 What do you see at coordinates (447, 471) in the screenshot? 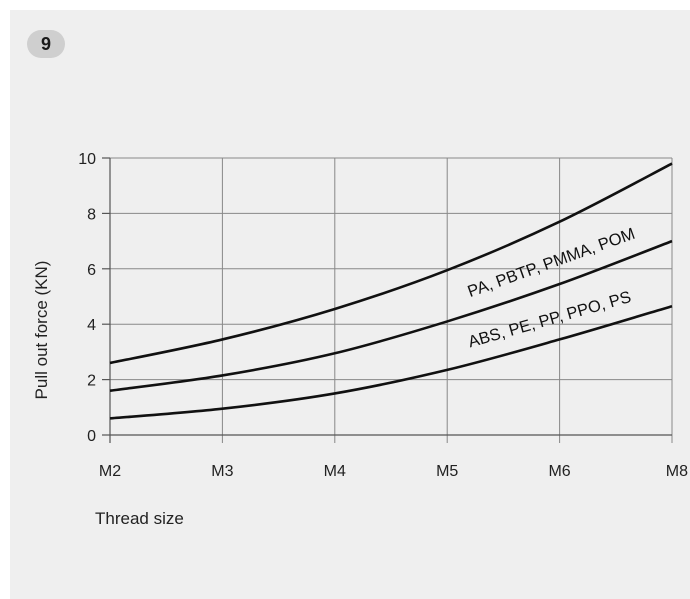
I see `x-tick-label: M5` at bounding box center [447, 471].